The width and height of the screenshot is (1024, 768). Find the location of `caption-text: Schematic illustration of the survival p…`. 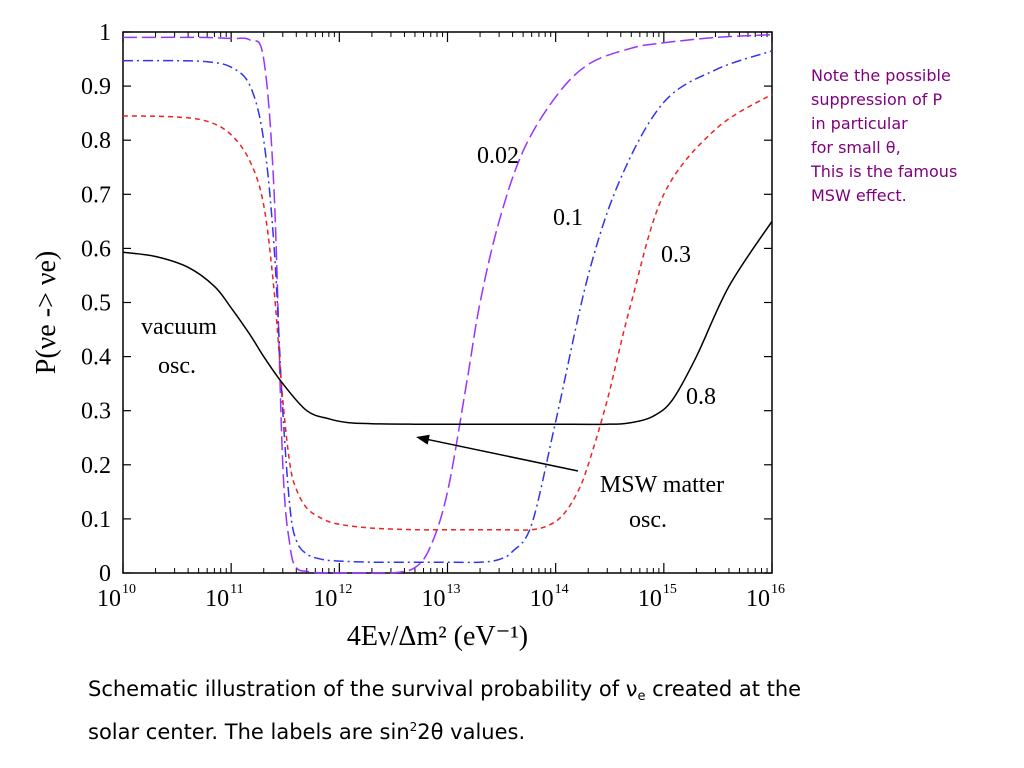

caption-text: Schematic illustration of the survival p… is located at coordinates (357, 689).